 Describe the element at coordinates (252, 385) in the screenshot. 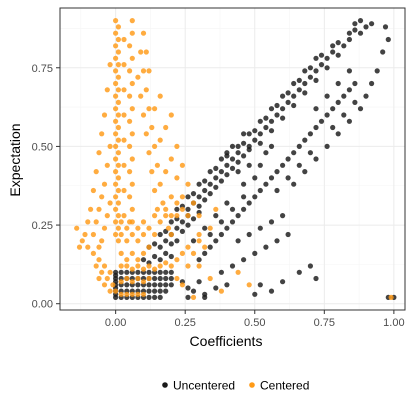

I see `legend-swatch-centered` at that location.